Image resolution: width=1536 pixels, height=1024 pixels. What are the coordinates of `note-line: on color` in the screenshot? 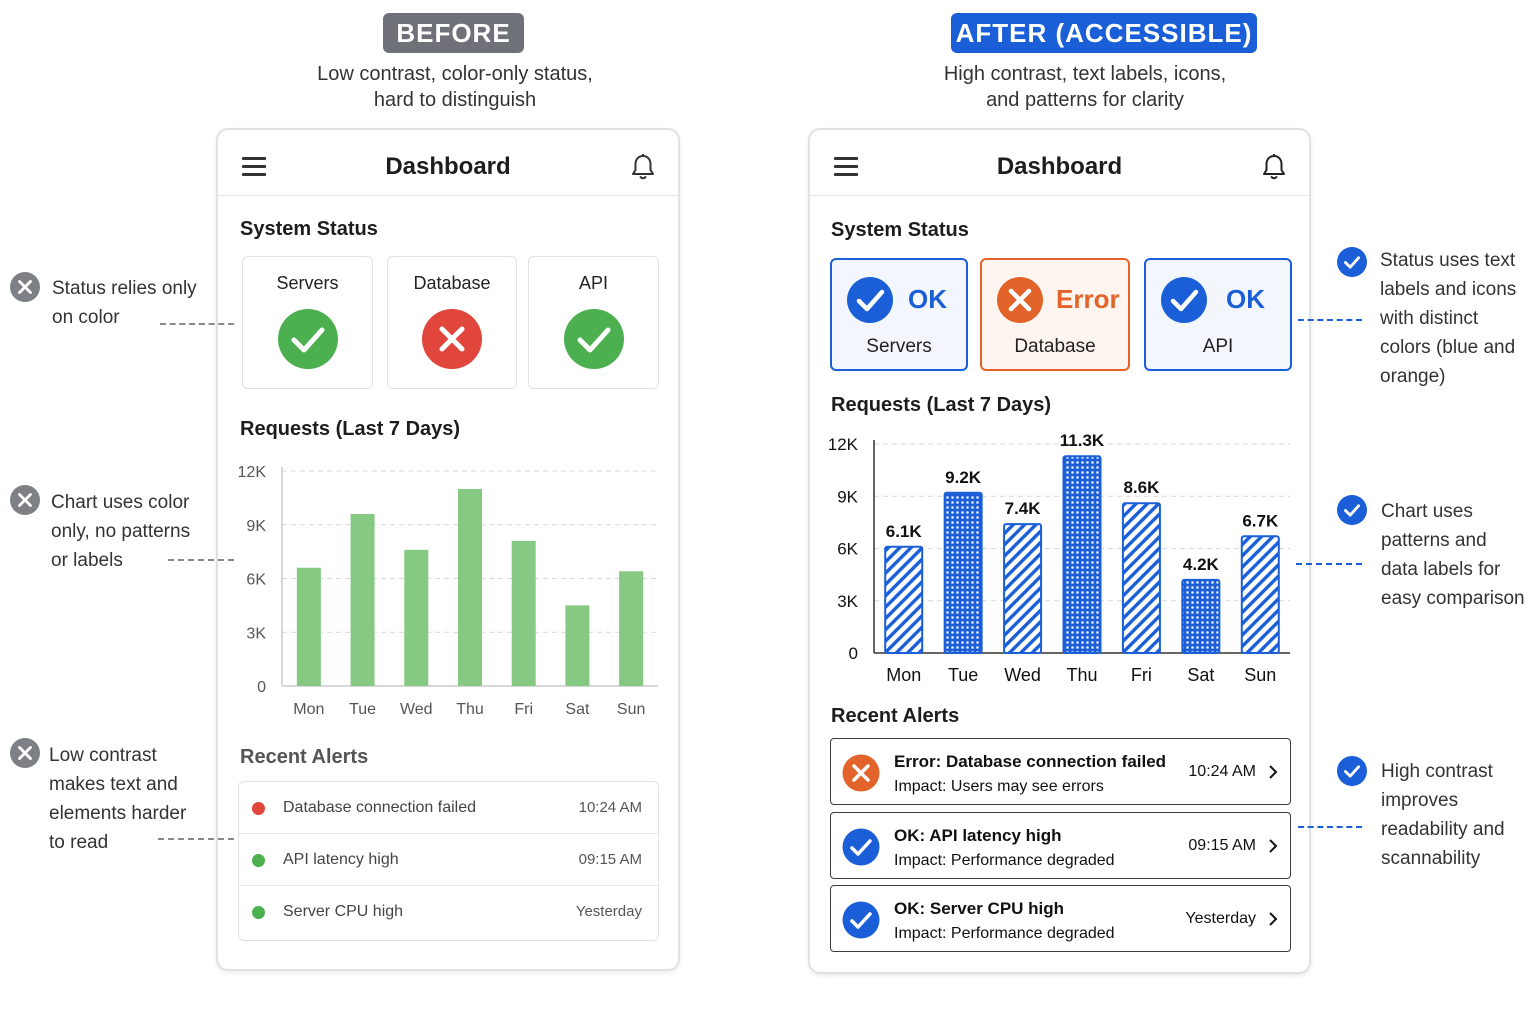 It's located at (86, 317).